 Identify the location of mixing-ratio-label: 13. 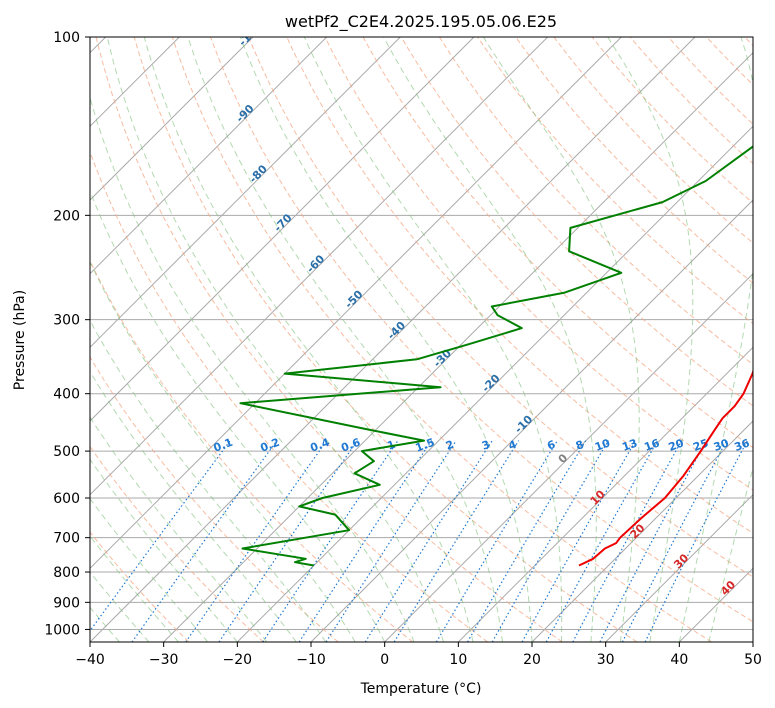
(629, 445).